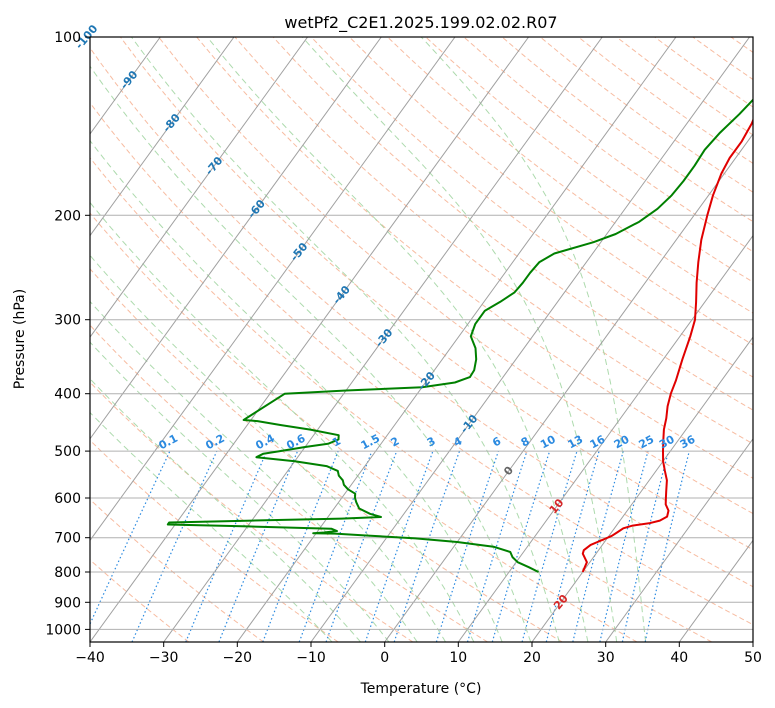  Describe the element at coordinates (341, 295) in the screenshot. I see `isotherm-label: -40` at that location.